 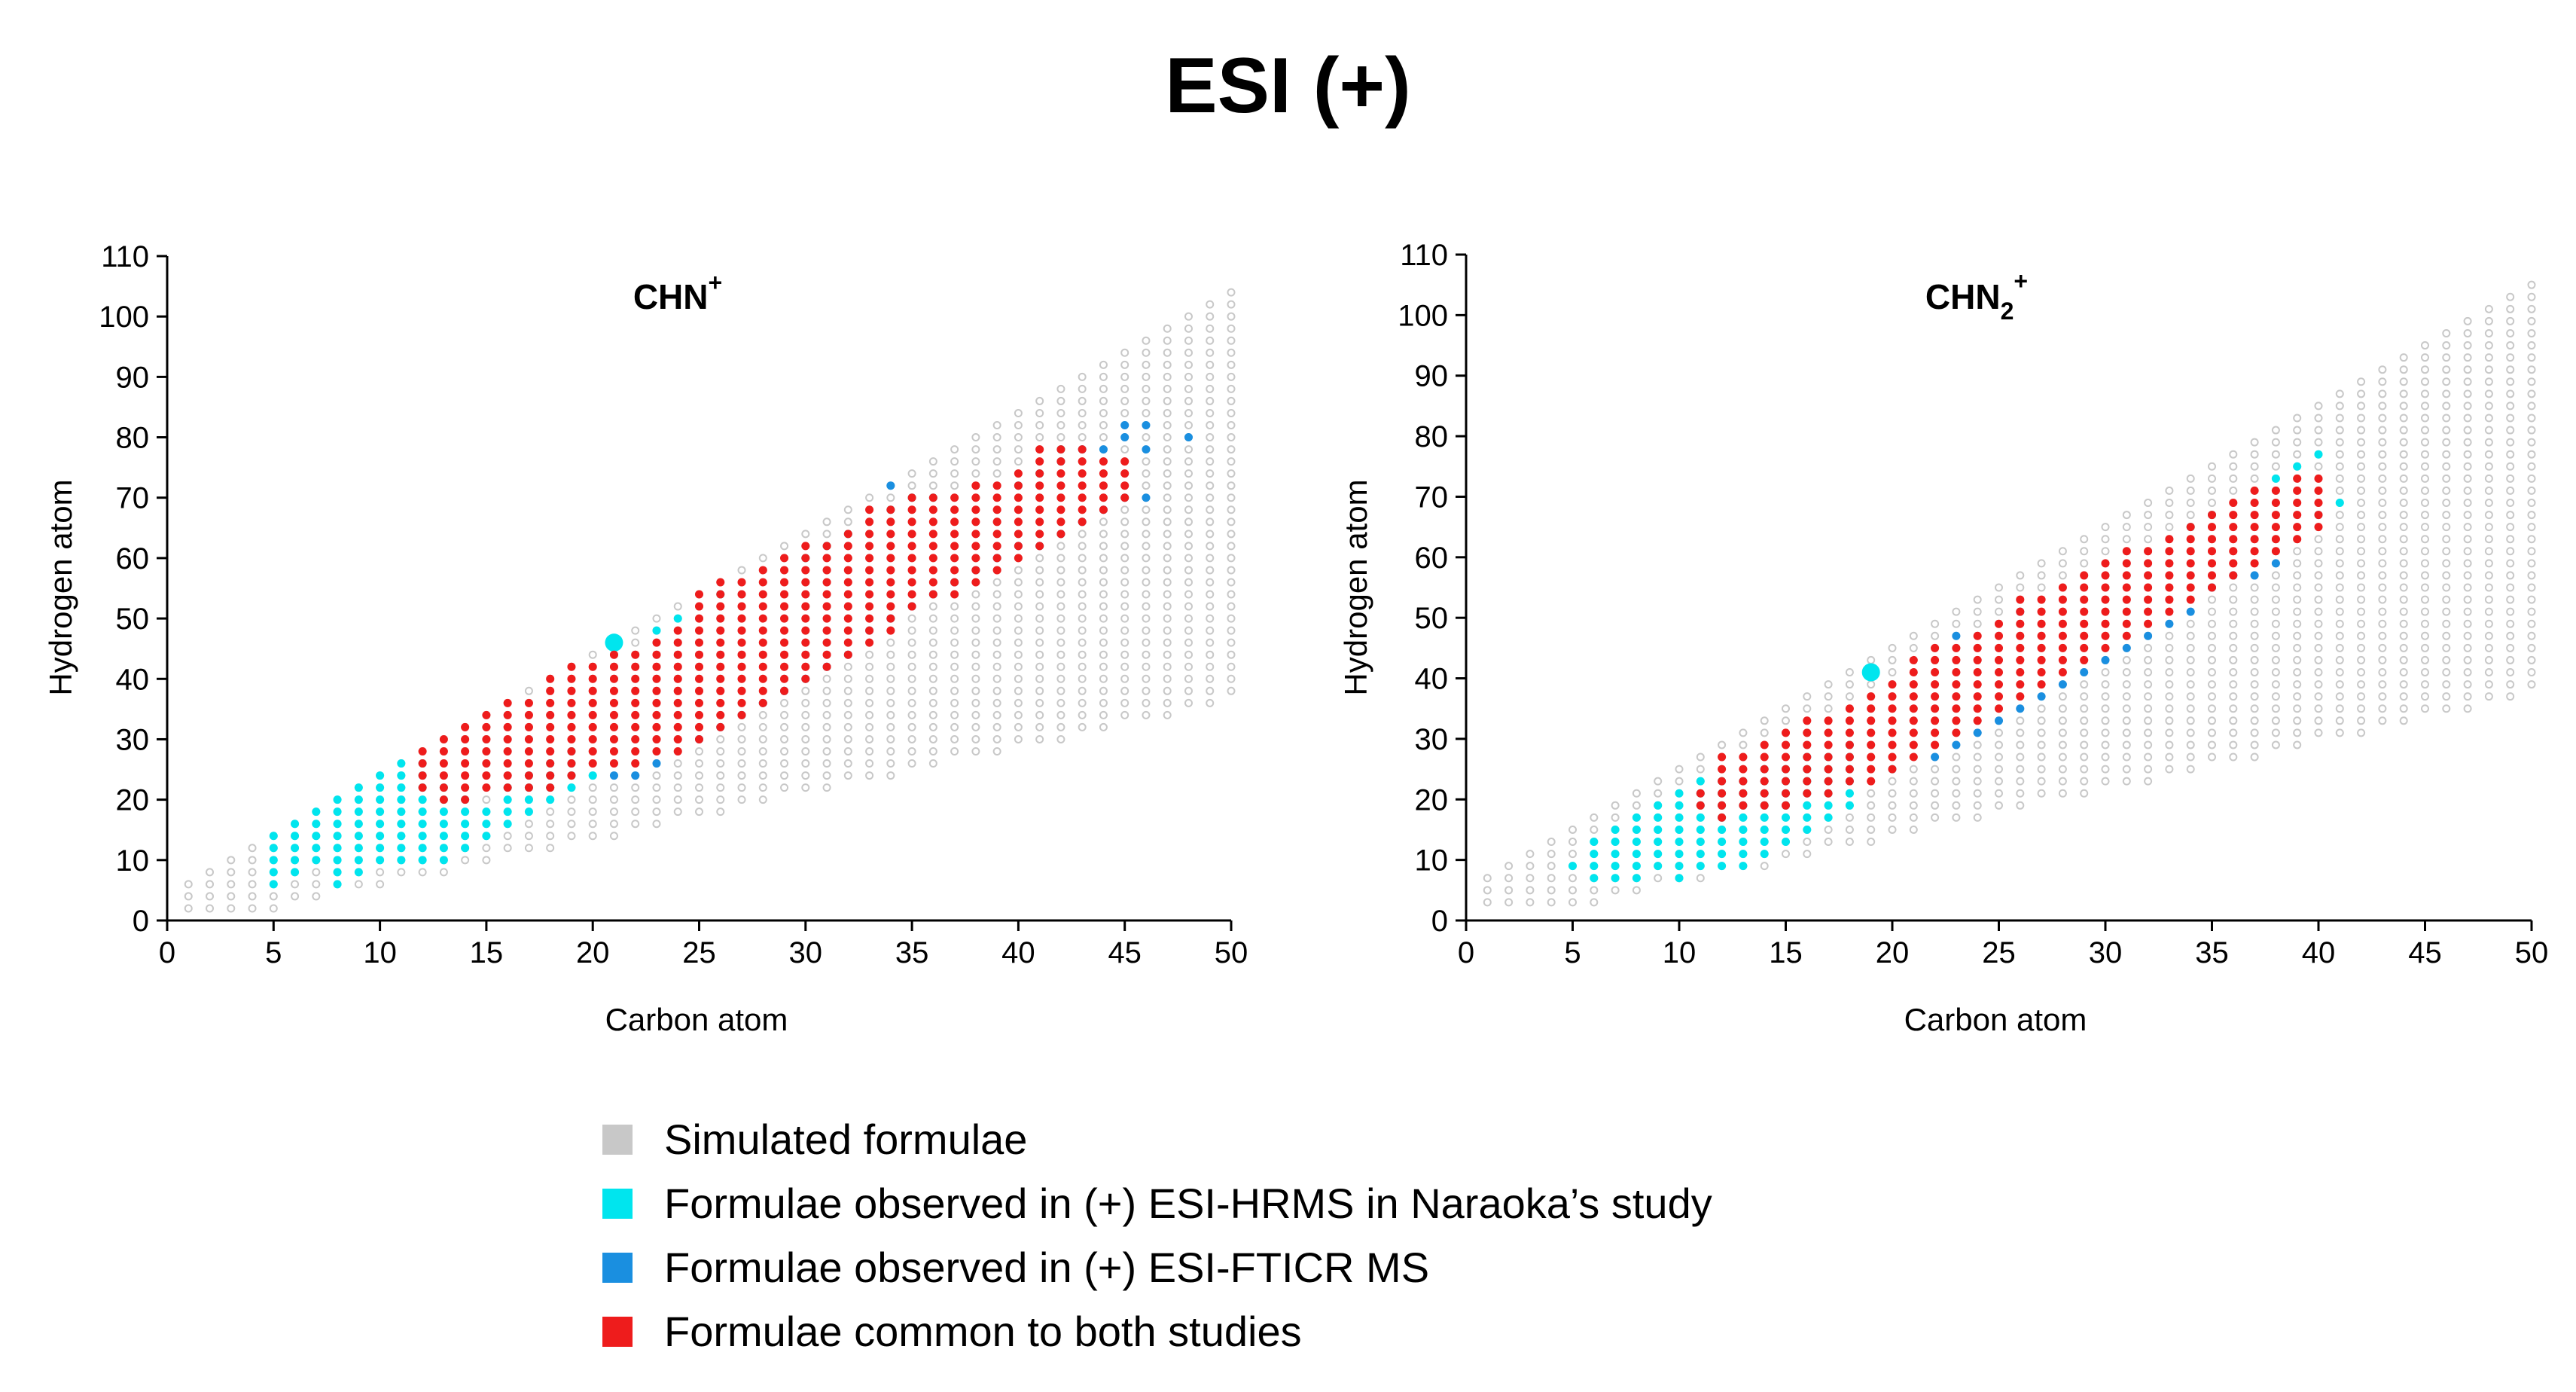 I want to click on y-tick-label: 10, so click(x=133, y=861).